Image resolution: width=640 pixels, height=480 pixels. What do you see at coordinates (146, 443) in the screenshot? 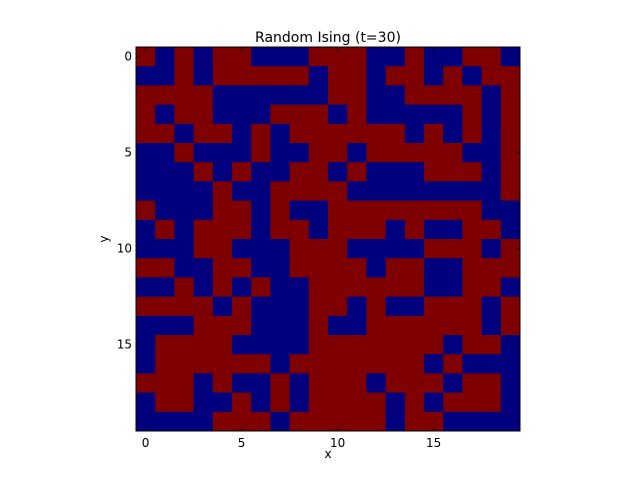
I see `x-tick-label: 0` at bounding box center [146, 443].